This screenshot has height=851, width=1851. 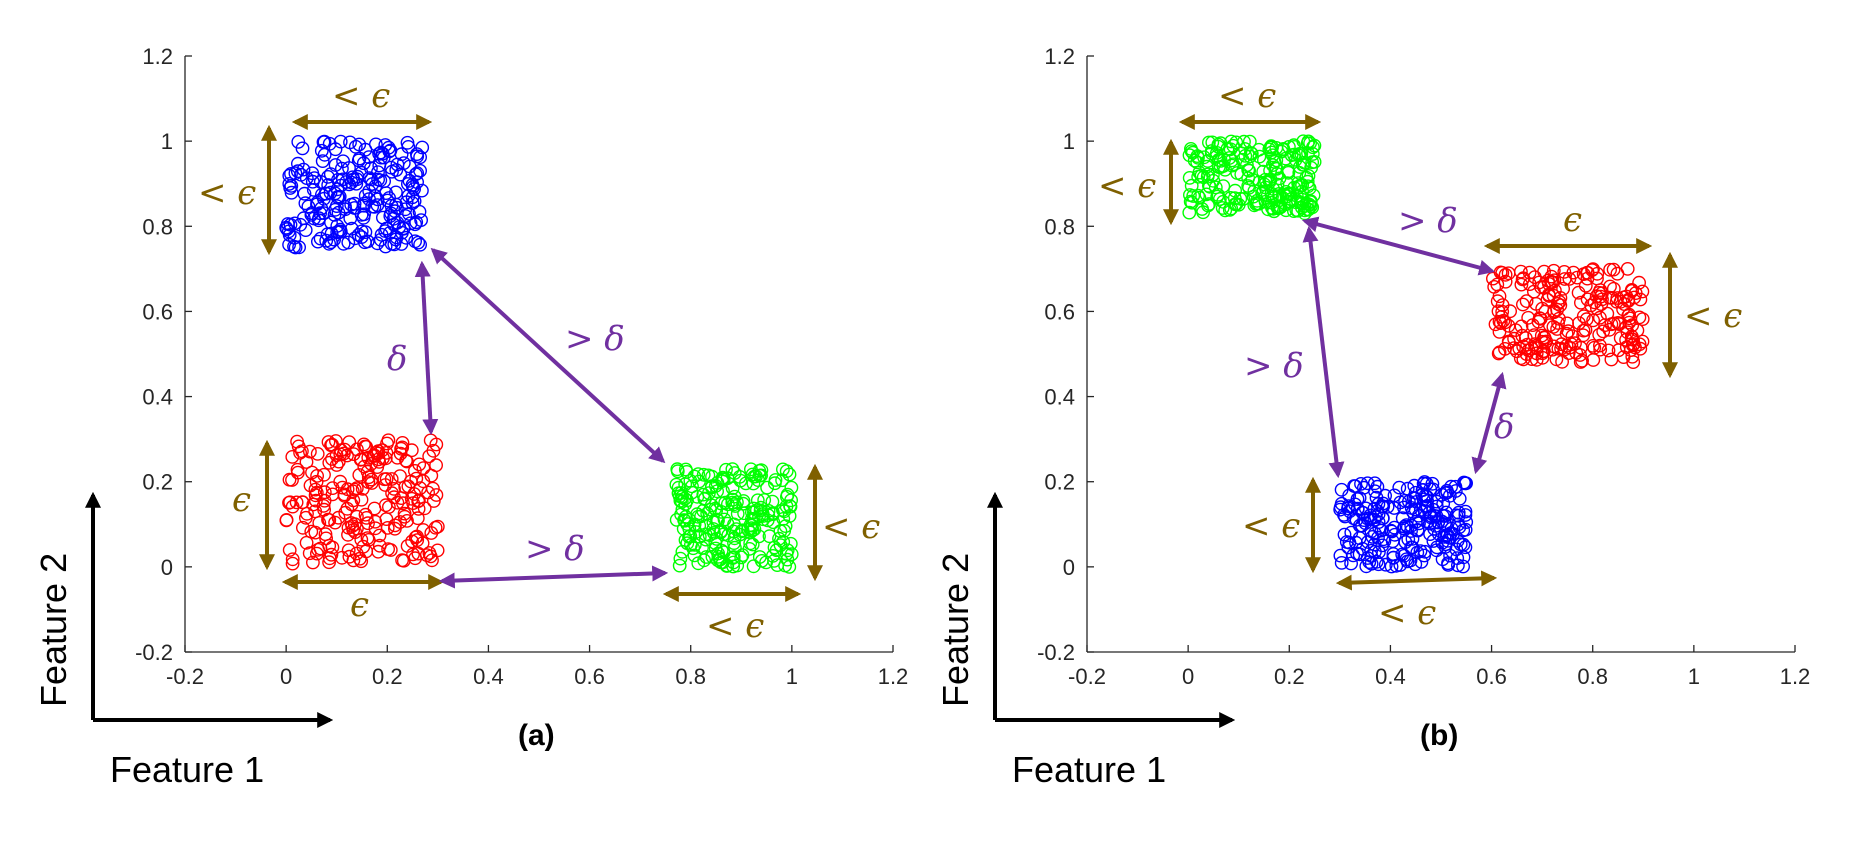 I want to click on b-label-blue-width: < ϵ, so click(x=1407, y=613).